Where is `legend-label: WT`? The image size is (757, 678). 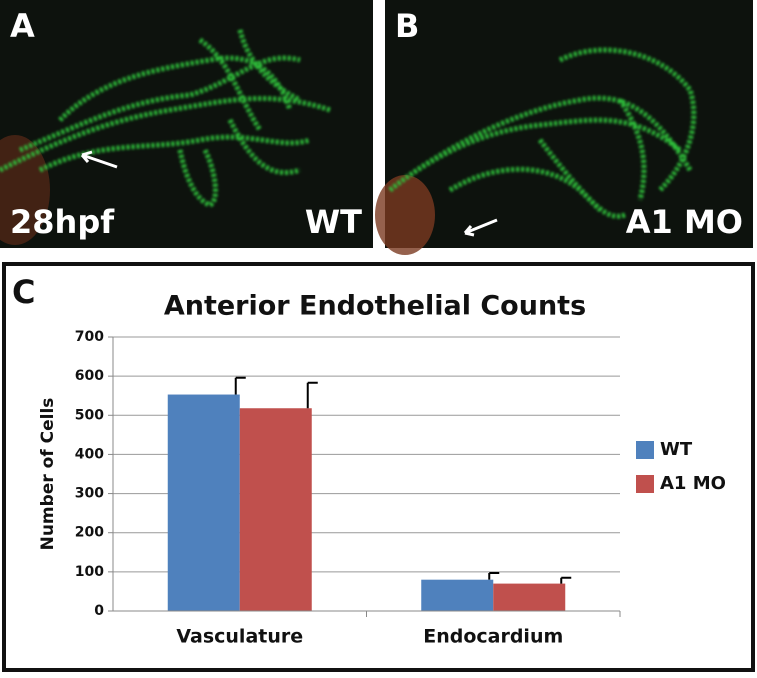
legend-label: WT is located at coordinates (676, 449).